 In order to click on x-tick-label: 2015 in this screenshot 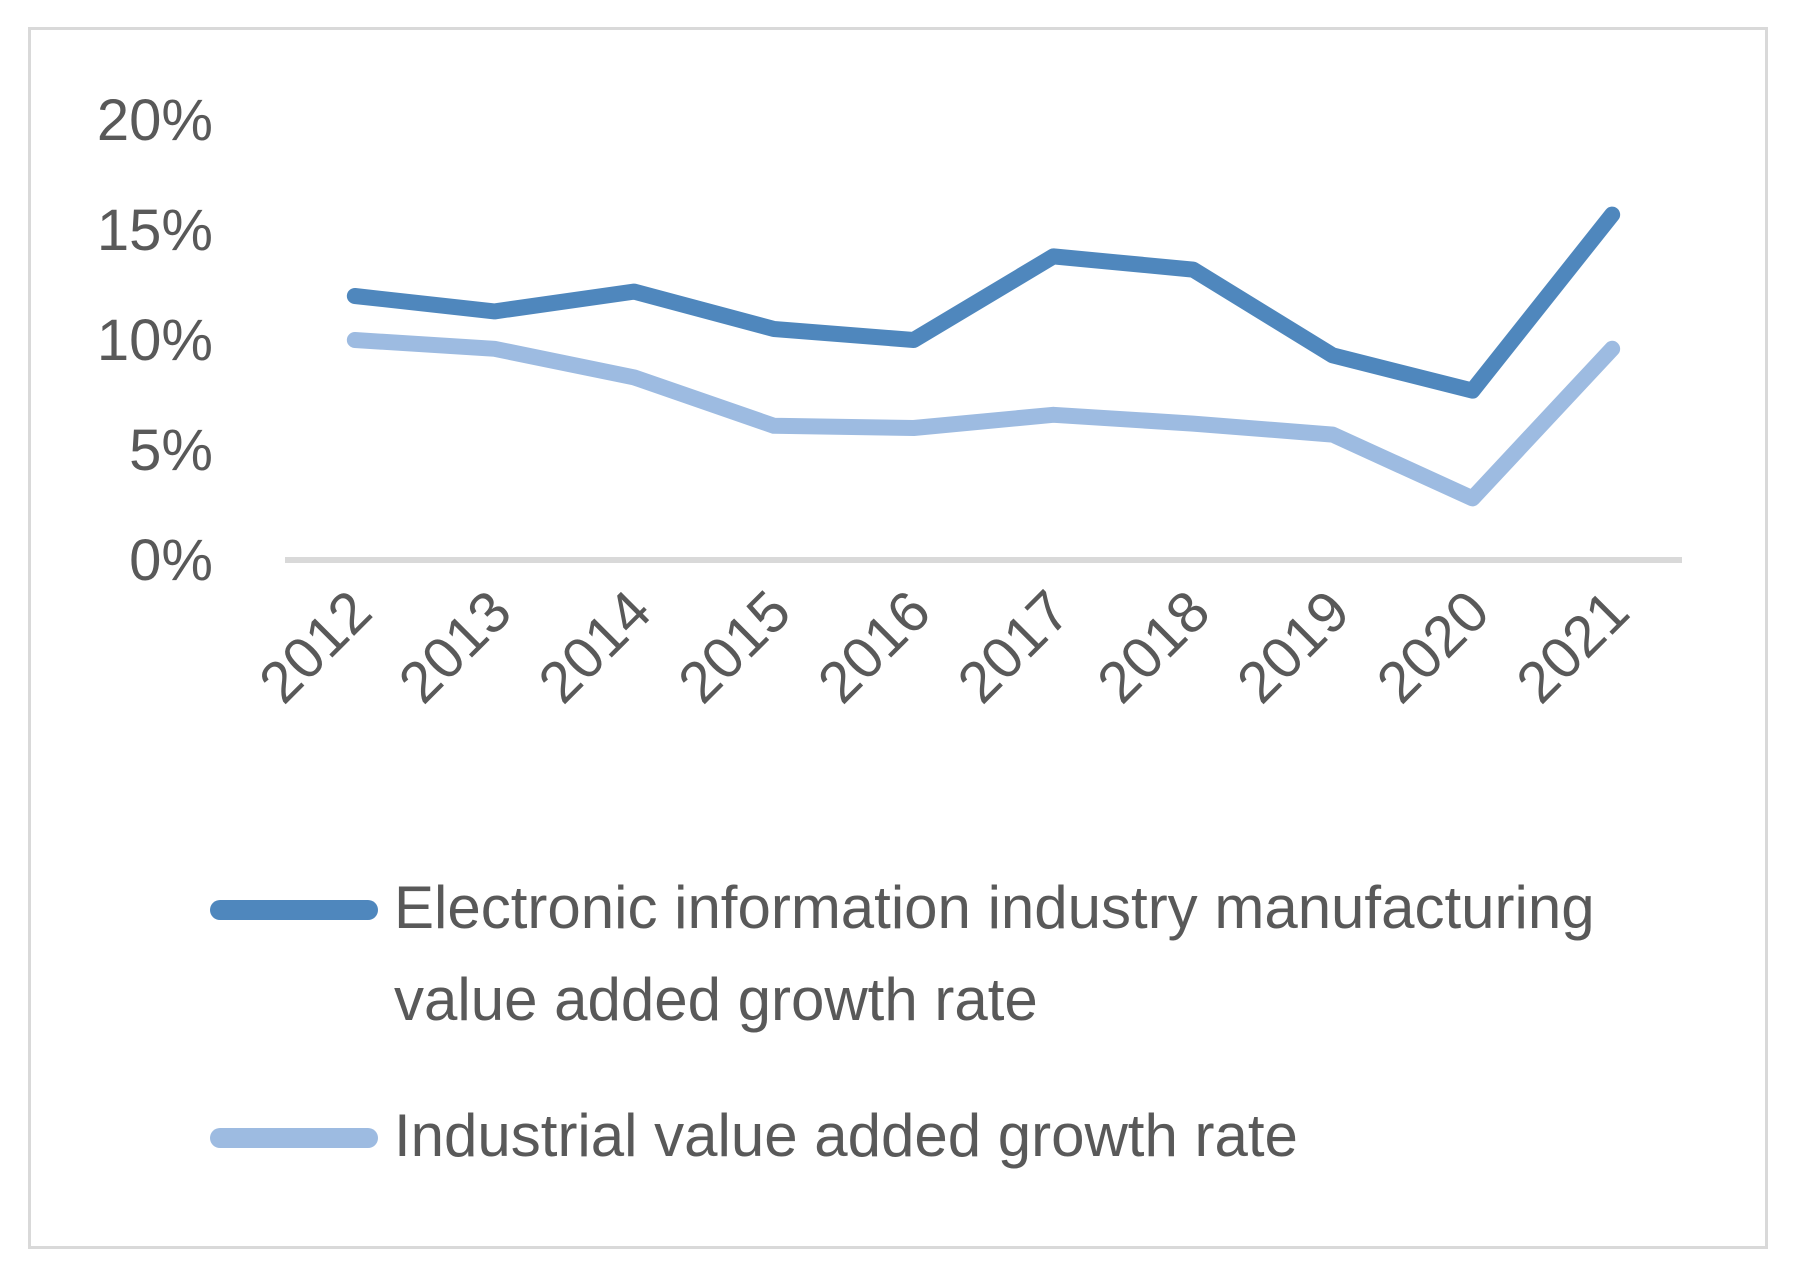, I will do `click(734, 646)`.